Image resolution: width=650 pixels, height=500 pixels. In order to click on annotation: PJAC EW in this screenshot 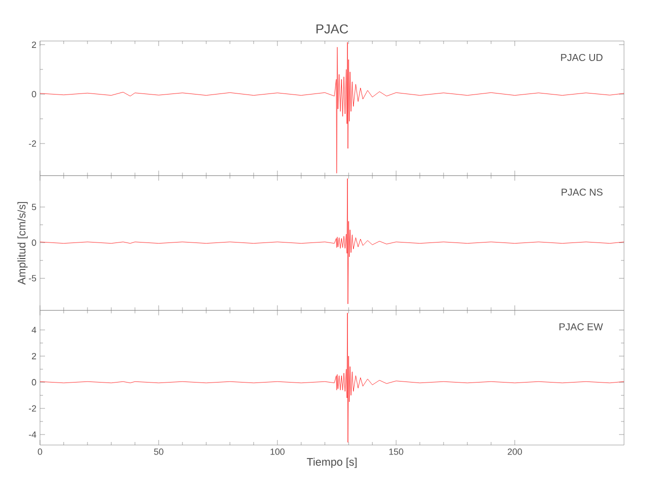, I will do `click(581, 326)`.